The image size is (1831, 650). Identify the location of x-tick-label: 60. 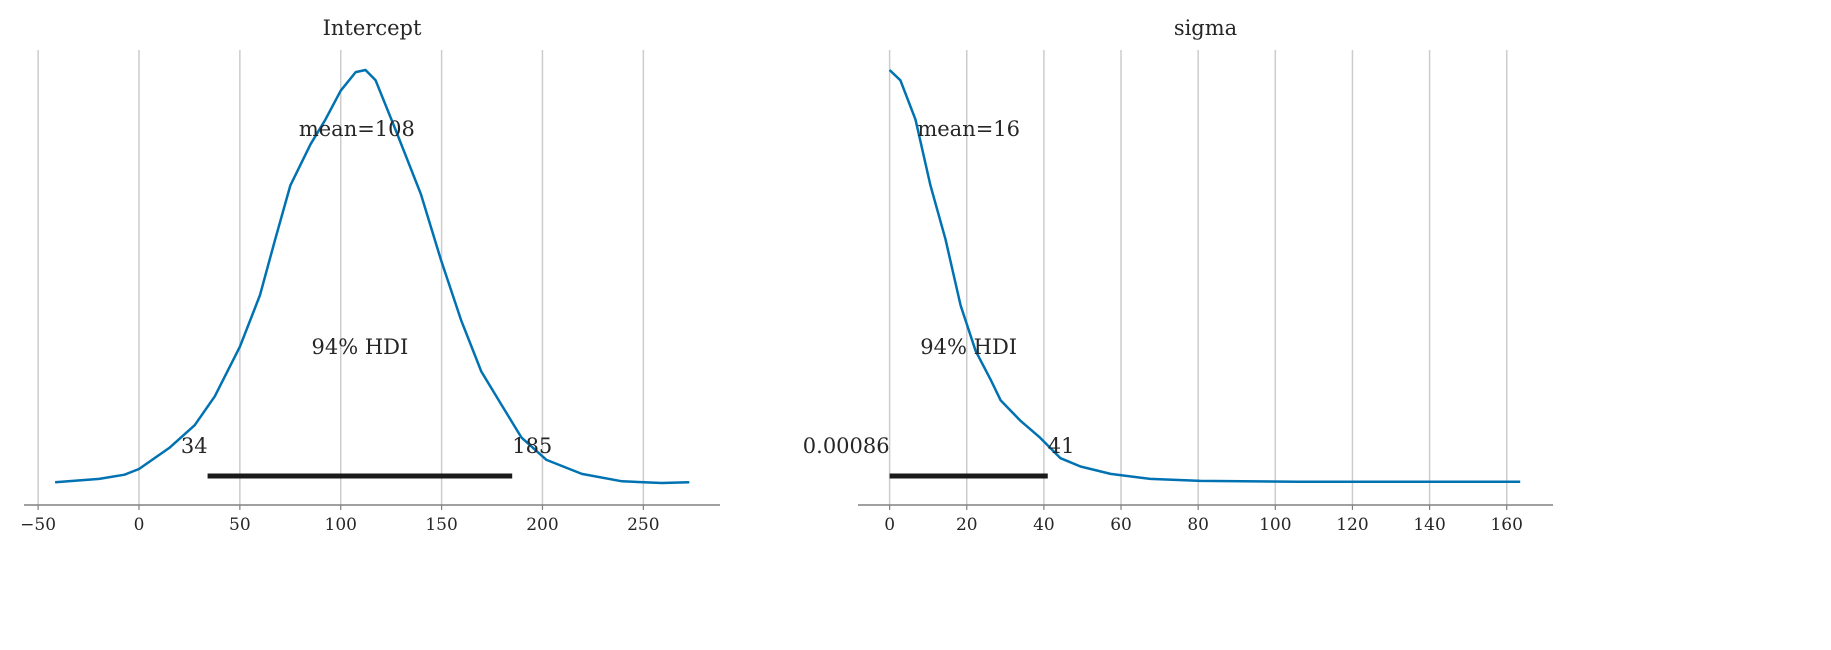
(1121, 525).